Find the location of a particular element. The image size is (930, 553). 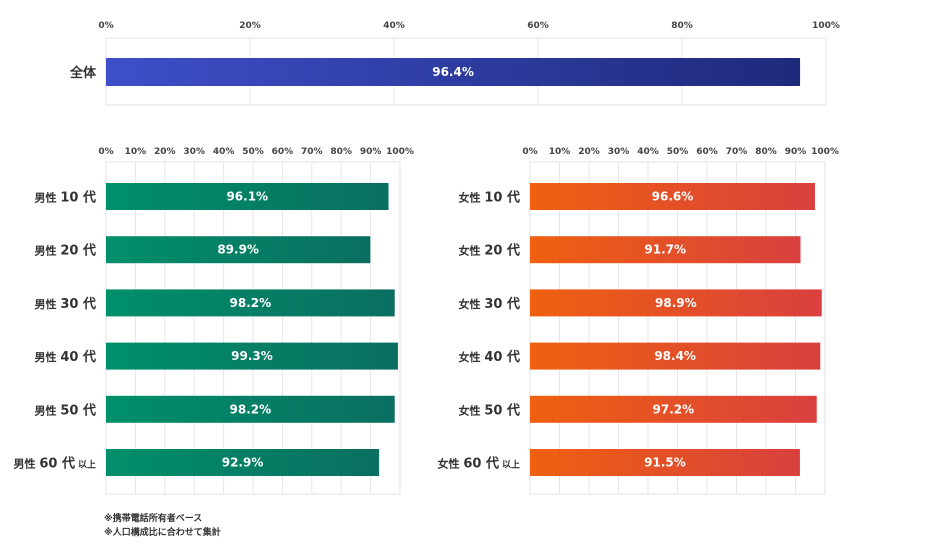

bar-value-label: 96.4% is located at coordinates (453, 72).